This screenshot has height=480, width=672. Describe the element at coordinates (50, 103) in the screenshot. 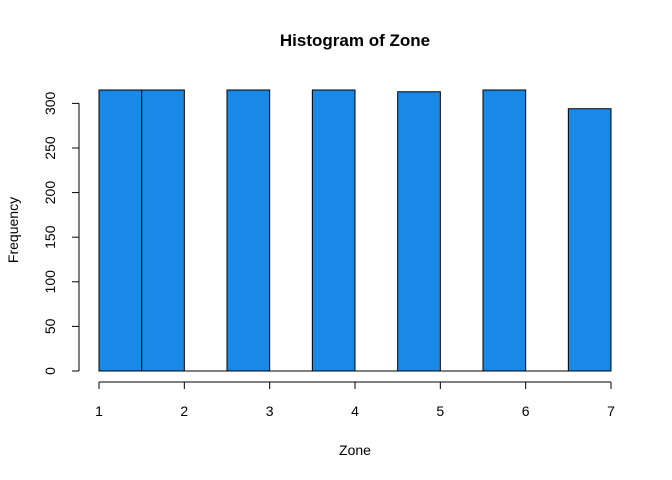

I see `y-tick-label: 300` at that location.